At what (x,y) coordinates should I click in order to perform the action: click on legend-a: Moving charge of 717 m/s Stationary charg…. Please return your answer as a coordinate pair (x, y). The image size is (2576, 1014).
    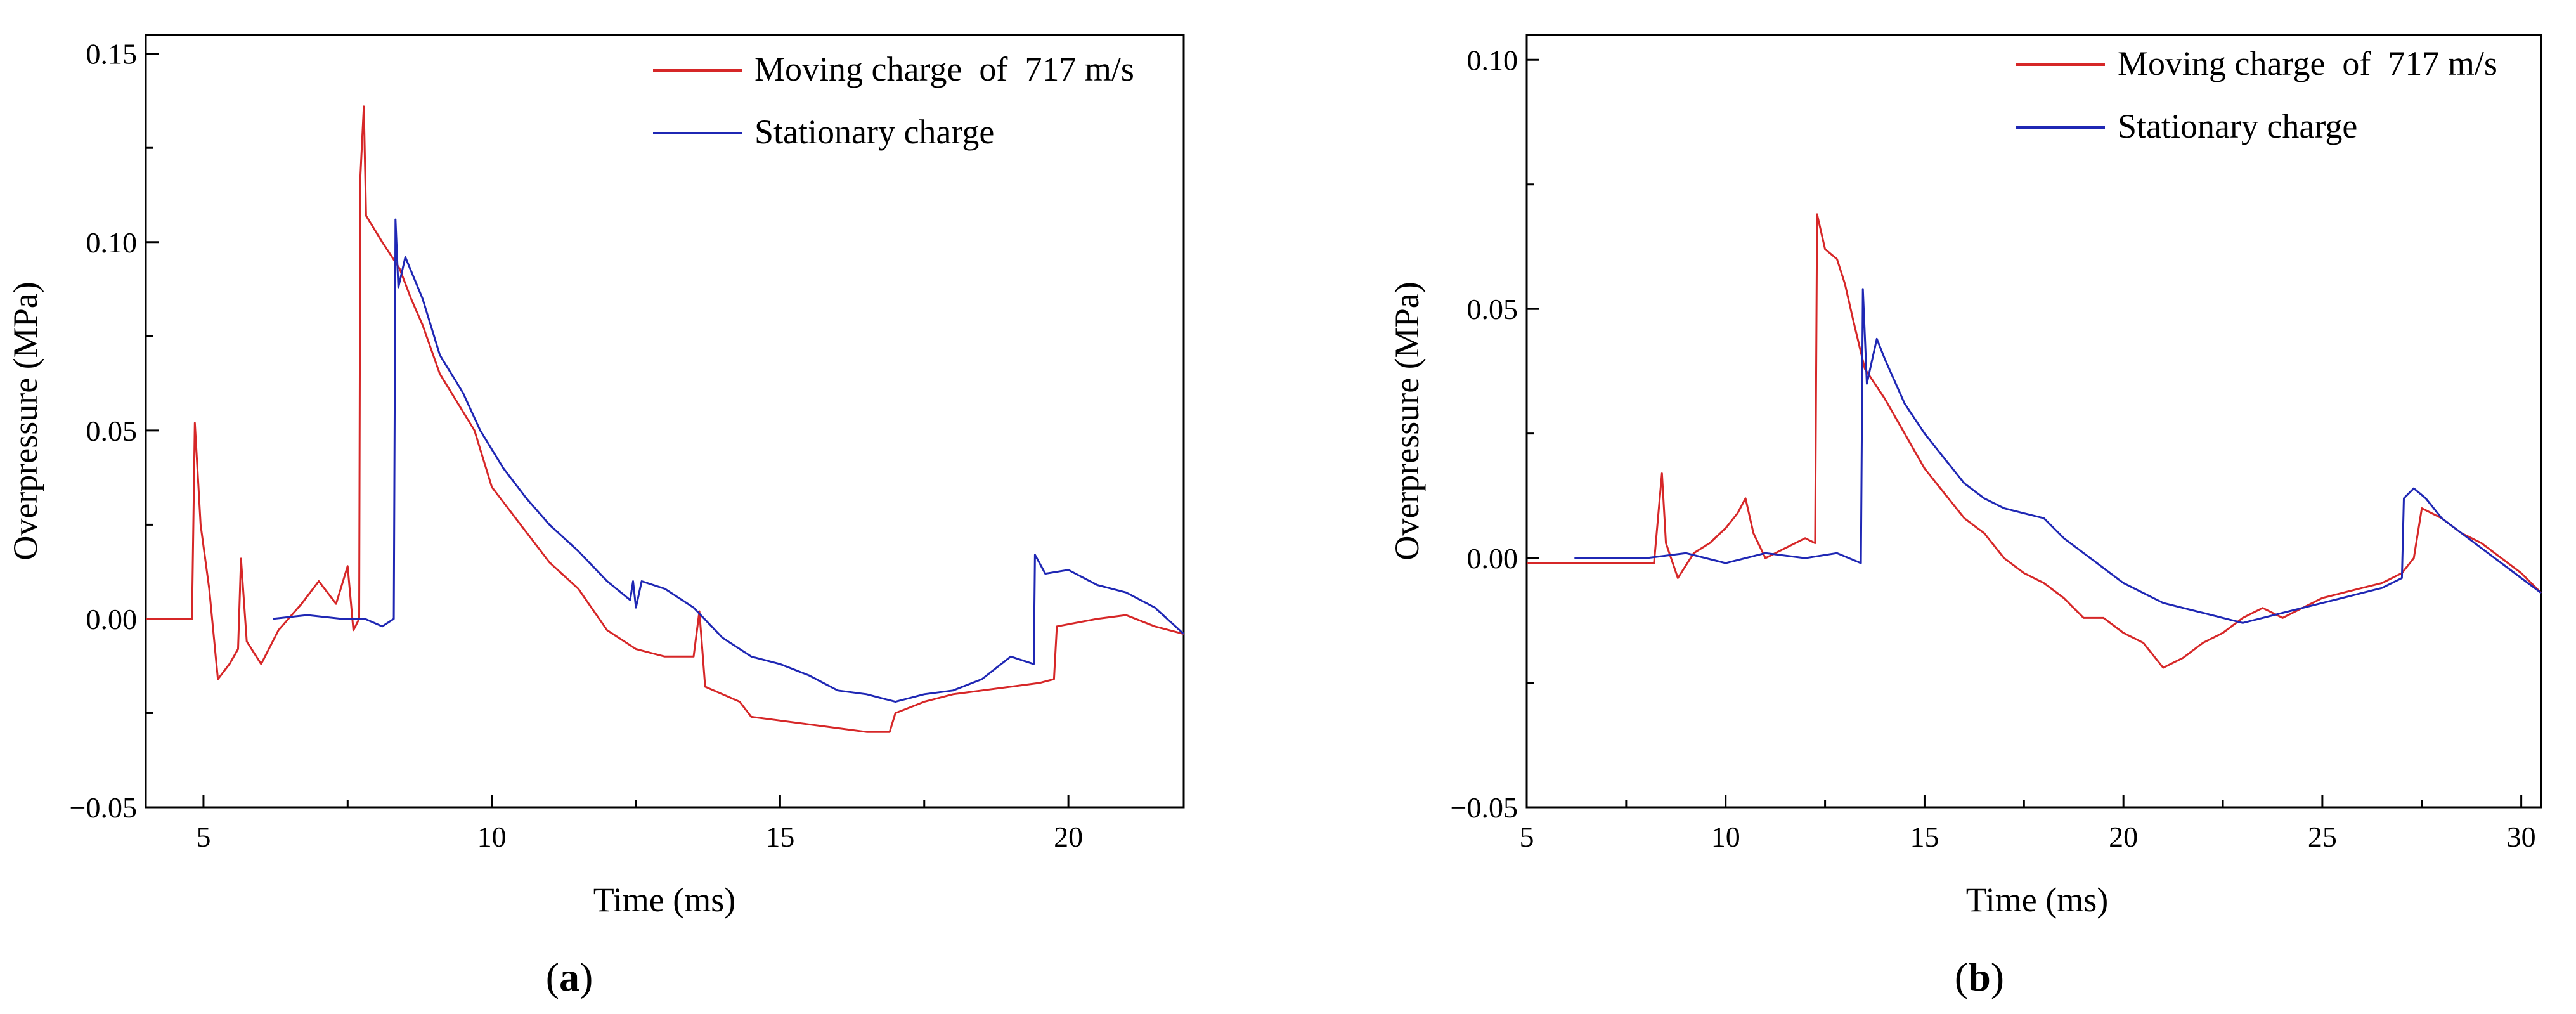
    Looking at the image, I should click on (893, 100).